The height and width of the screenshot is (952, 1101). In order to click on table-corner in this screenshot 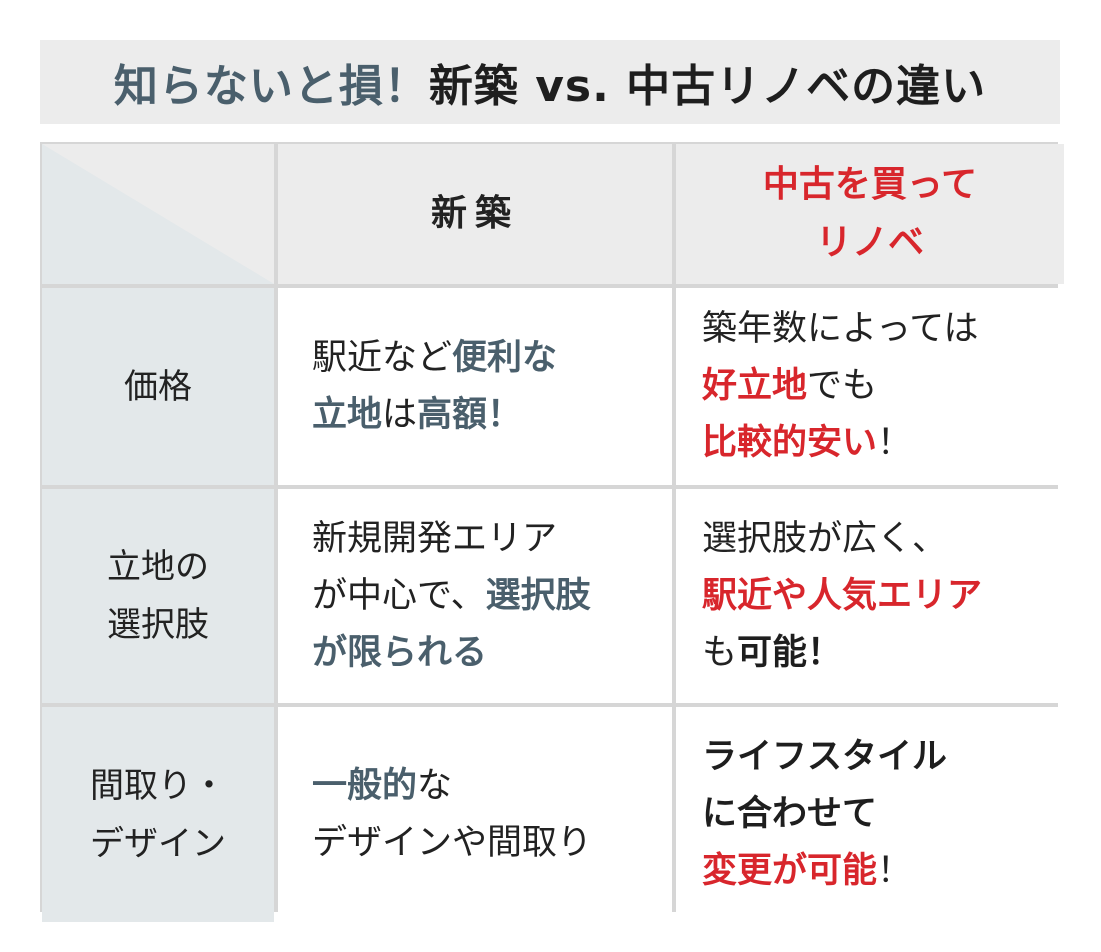, I will do `click(158, 214)`.